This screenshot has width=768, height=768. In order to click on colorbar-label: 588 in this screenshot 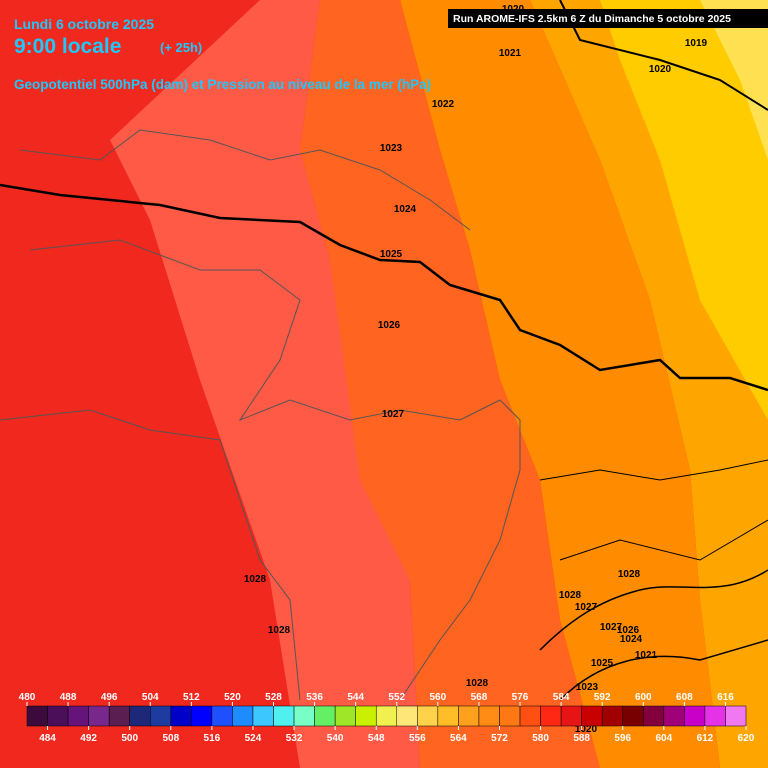, I will do `click(581, 738)`.